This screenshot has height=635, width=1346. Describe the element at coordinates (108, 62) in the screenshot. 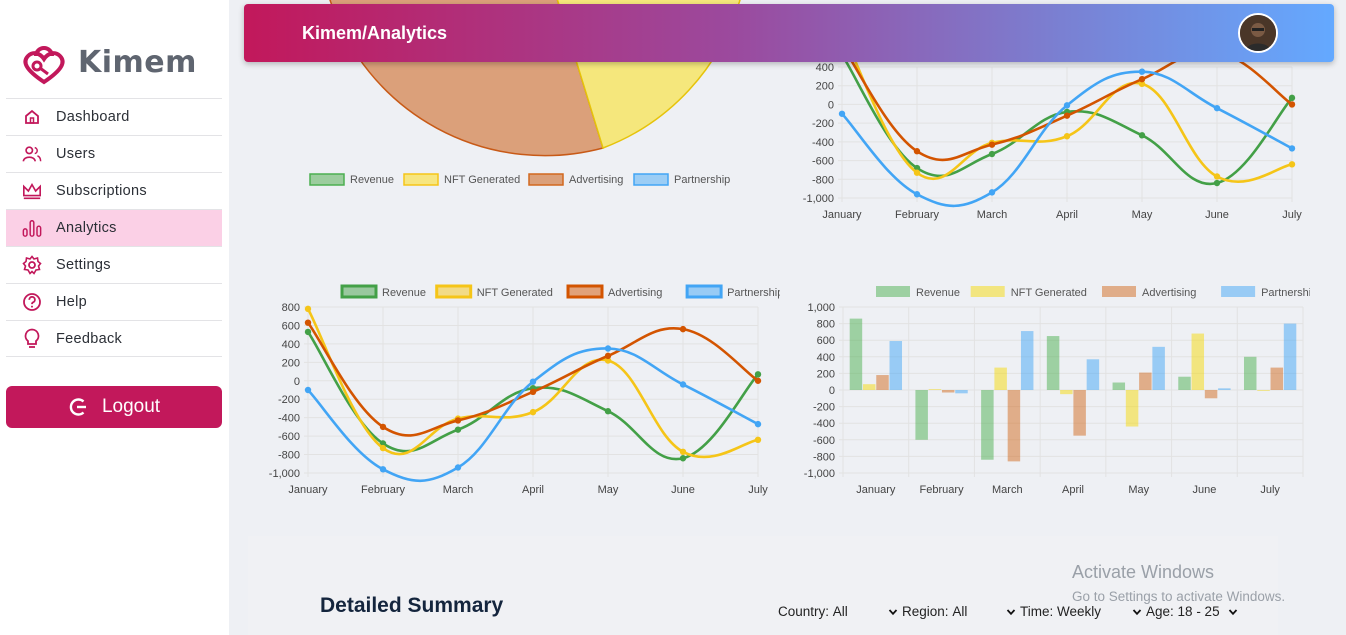

I see `brand: Kimem` at that location.